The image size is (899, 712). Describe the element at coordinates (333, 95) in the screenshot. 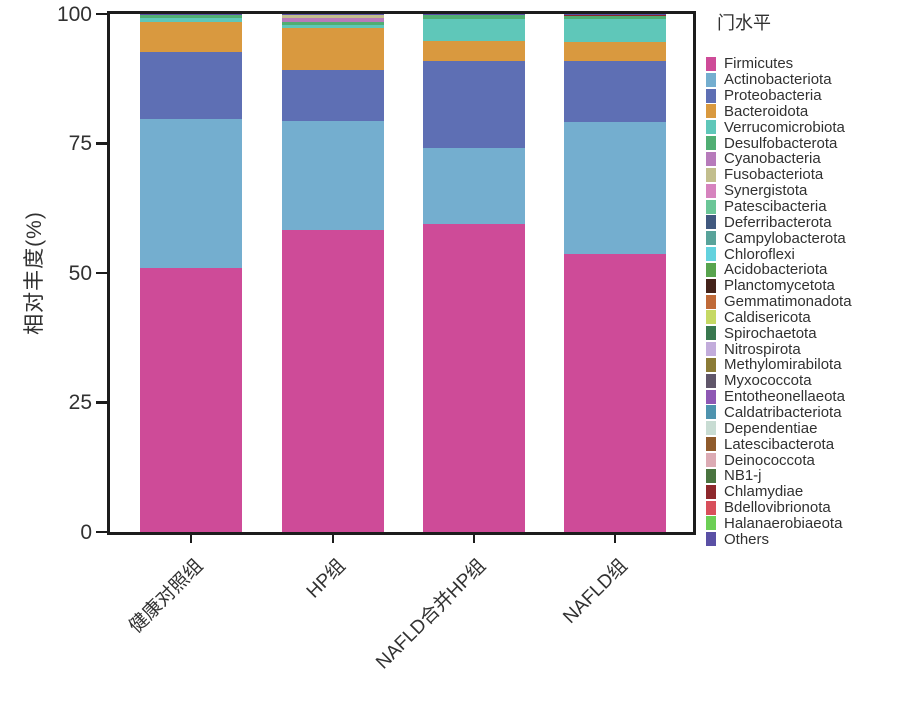

I see `bar-segment-Proteobacteria` at that location.